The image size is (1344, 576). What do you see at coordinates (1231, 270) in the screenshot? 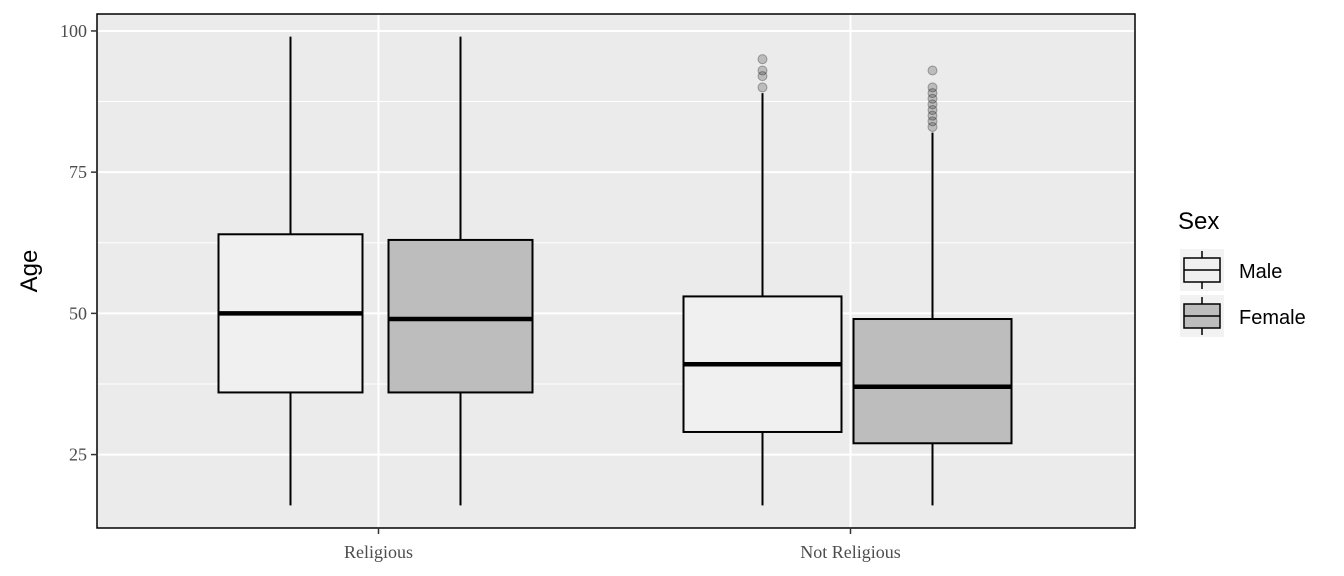
I see `legend-item-male: Male` at bounding box center [1231, 270].